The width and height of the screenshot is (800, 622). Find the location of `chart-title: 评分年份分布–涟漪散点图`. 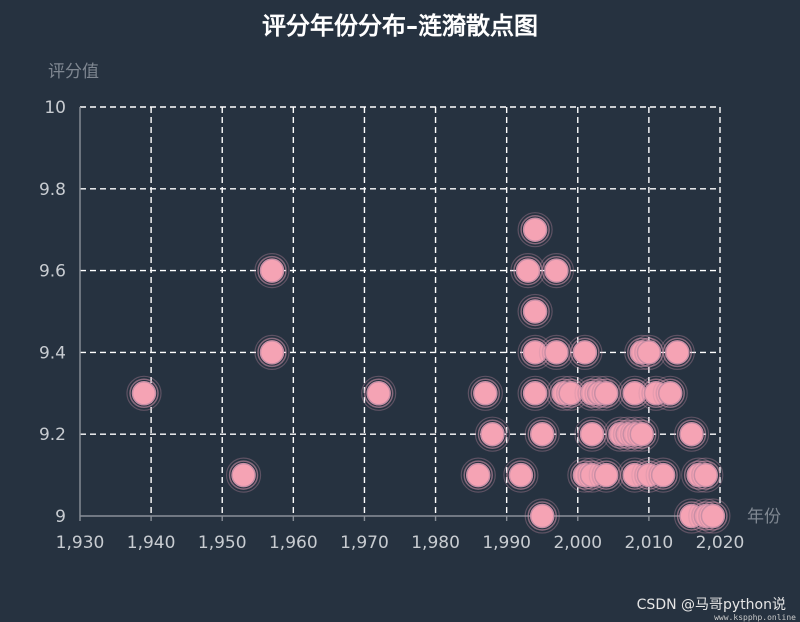

chart-title: 评分年份分布–涟漪散点图 is located at coordinates (400, 26).